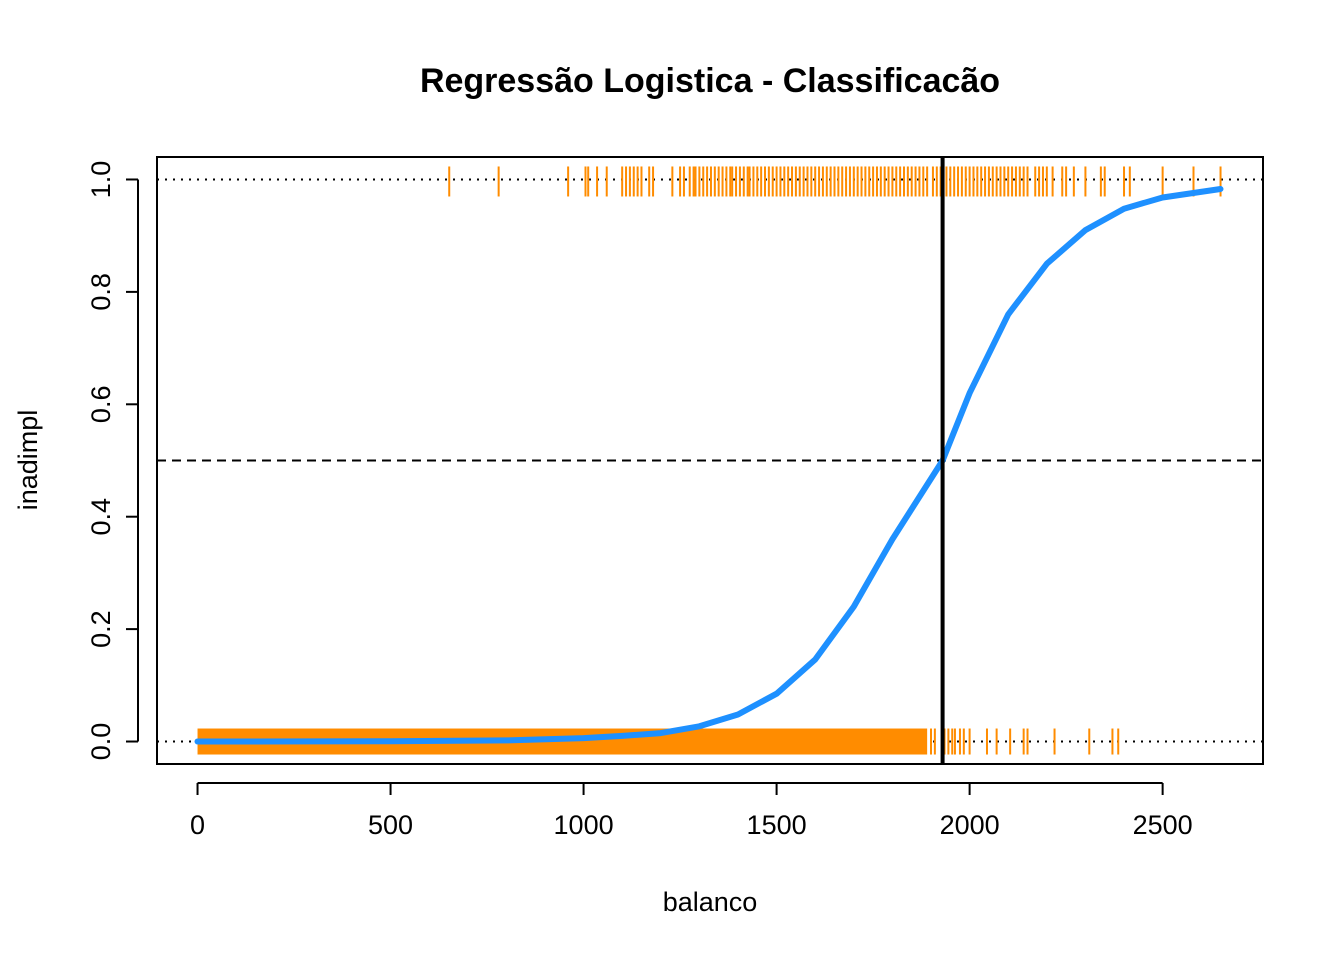 This screenshot has width=1344, height=960. What do you see at coordinates (101, 292) in the screenshot?
I see `y-tick-label: 0.8` at bounding box center [101, 292].